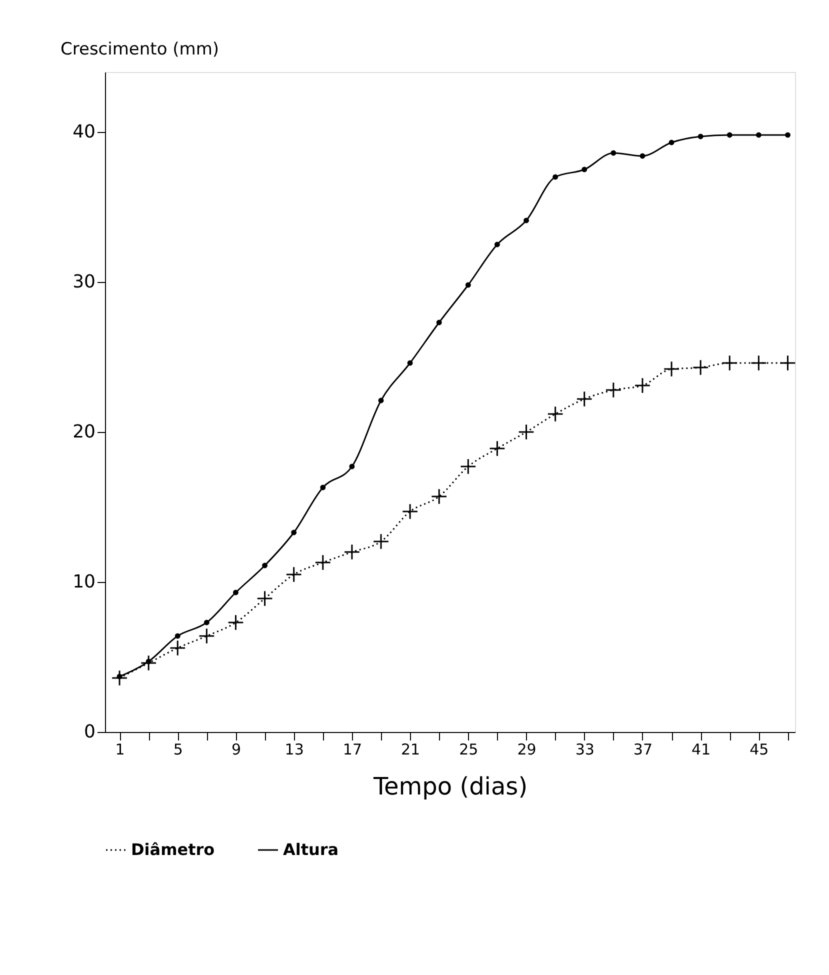 This screenshot has height=975, width=829. I want to click on y-tick-label: 40, so click(84, 132).